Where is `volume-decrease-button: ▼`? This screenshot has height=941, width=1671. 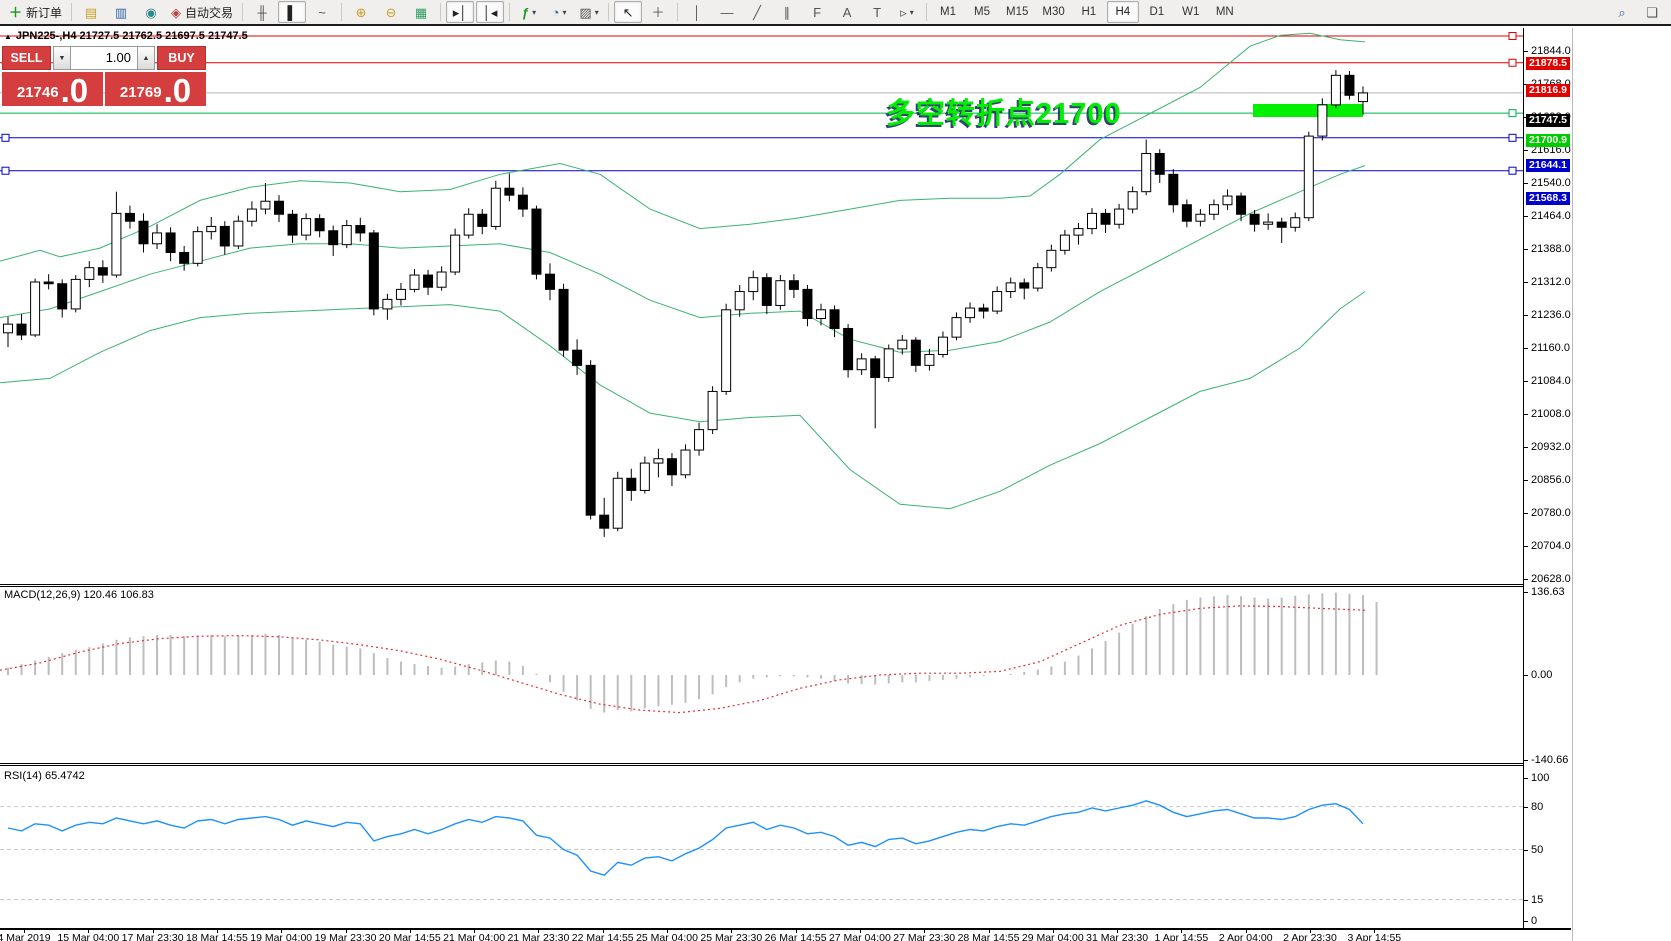 volume-decrease-button: ▼ is located at coordinates (62, 58).